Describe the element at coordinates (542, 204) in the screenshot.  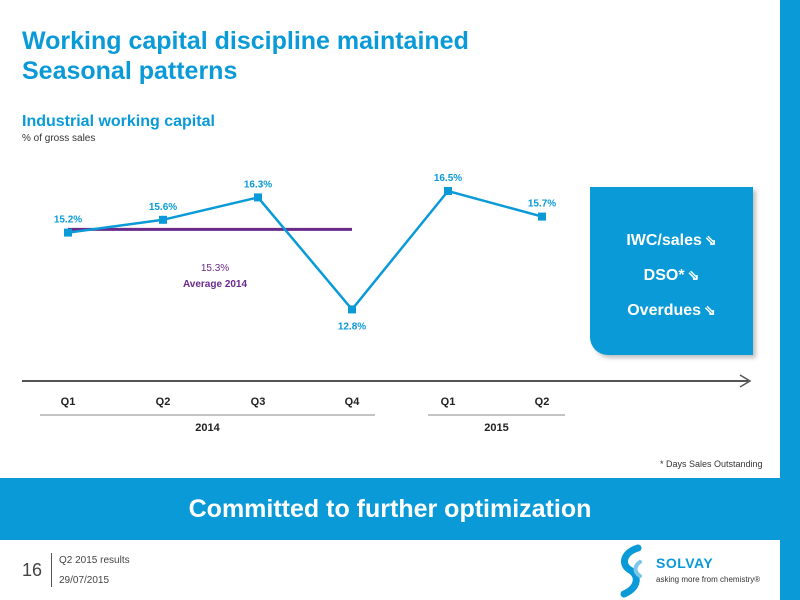
I see `data-label: 15.7%` at that location.